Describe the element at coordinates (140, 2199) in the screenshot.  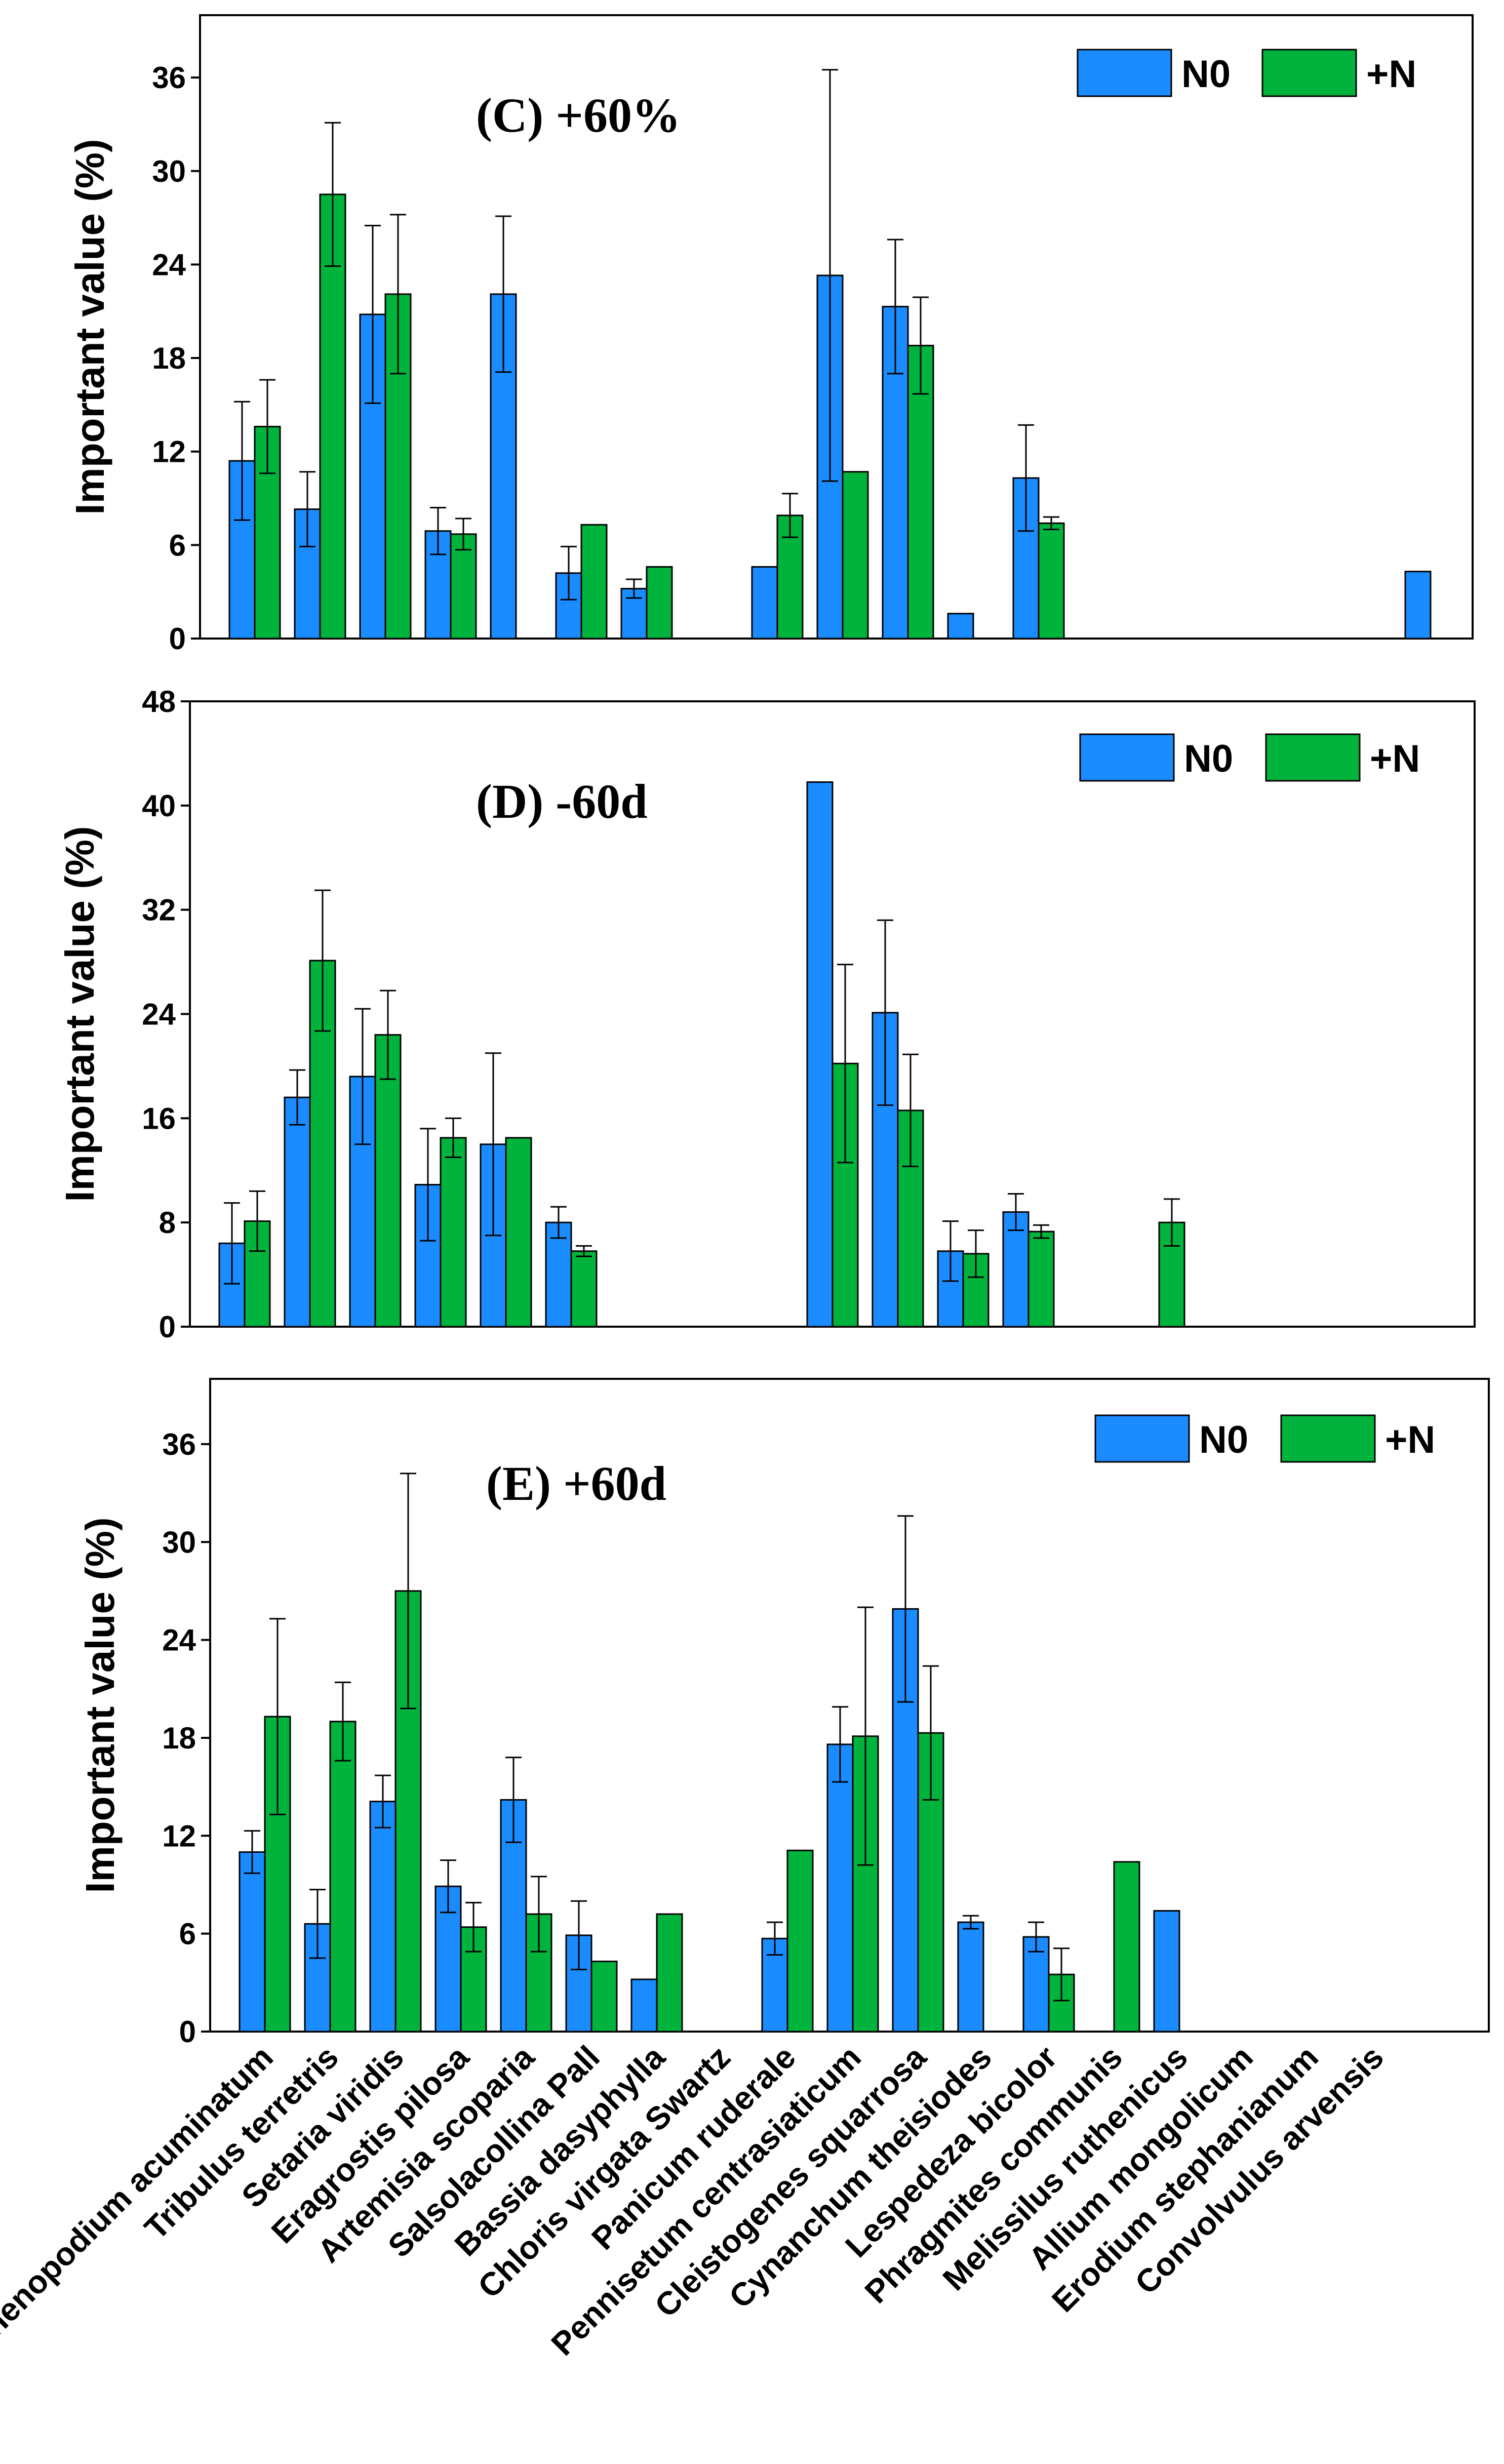
I see `category-label: Chenopodium acuminatum` at that location.